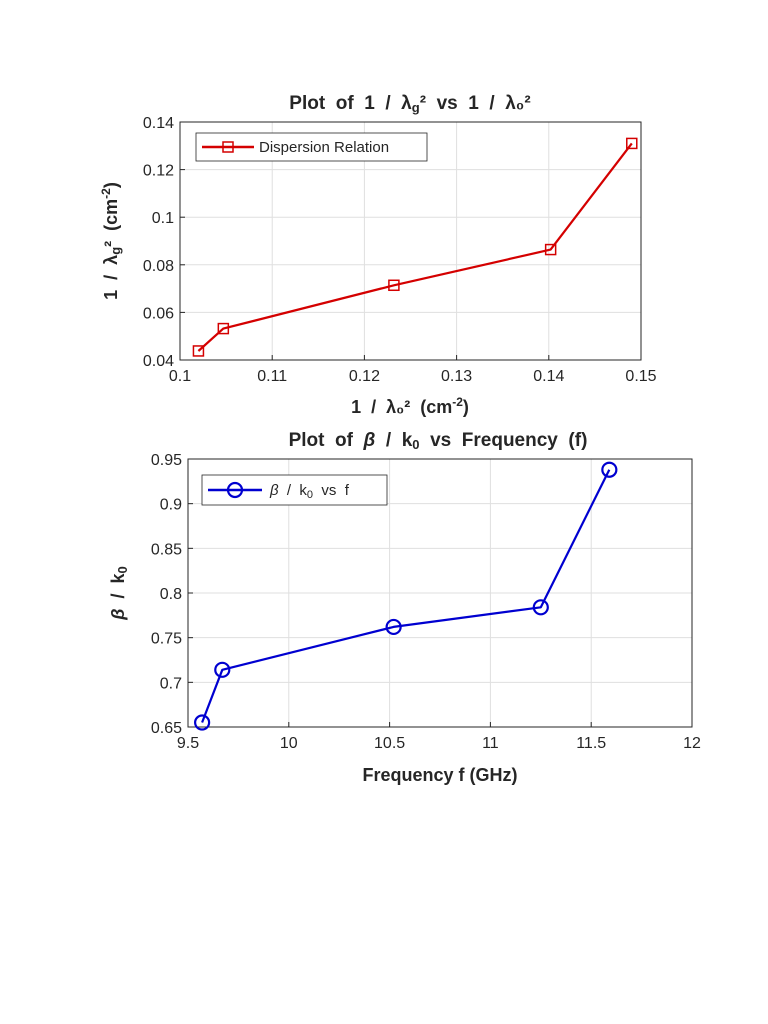 The height and width of the screenshot is (1024, 768). Describe the element at coordinates (163, 218) in the screenshot. I see `y-tick-label: 0.1` at that location.